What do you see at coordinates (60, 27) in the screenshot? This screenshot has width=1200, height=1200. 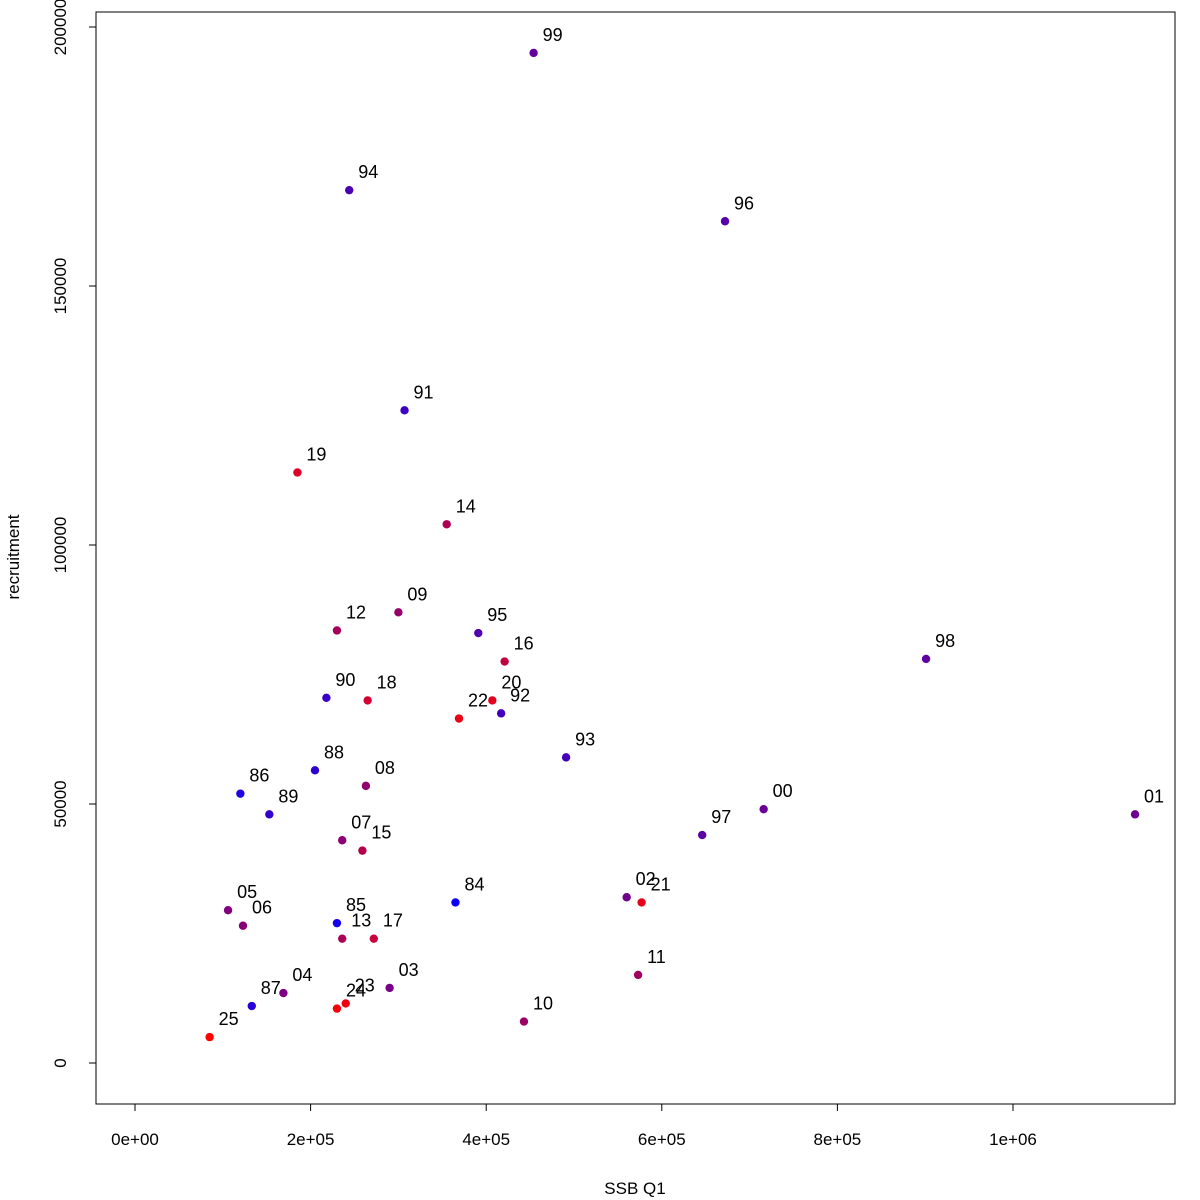 I see `y-tick-label: 200000` at bounding box center [60, 27].